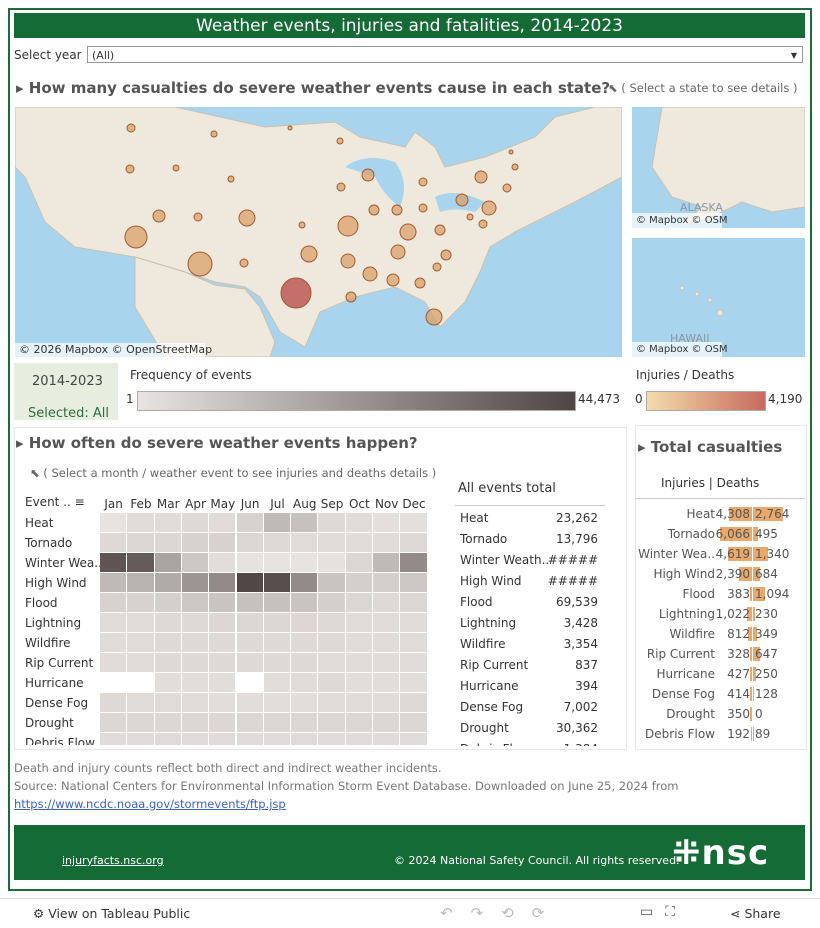 The height and width of the screenshot is (928, 820). Describe the element at coordinates (113, 860) in the screenshot. I see `banner-site: injuryfacts.nsc.org` at that location.